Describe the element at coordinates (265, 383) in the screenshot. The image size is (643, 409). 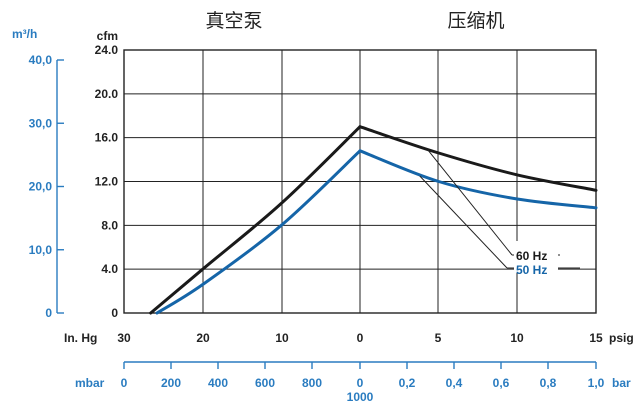
I see `mbar-tick-label: 600` at that location.